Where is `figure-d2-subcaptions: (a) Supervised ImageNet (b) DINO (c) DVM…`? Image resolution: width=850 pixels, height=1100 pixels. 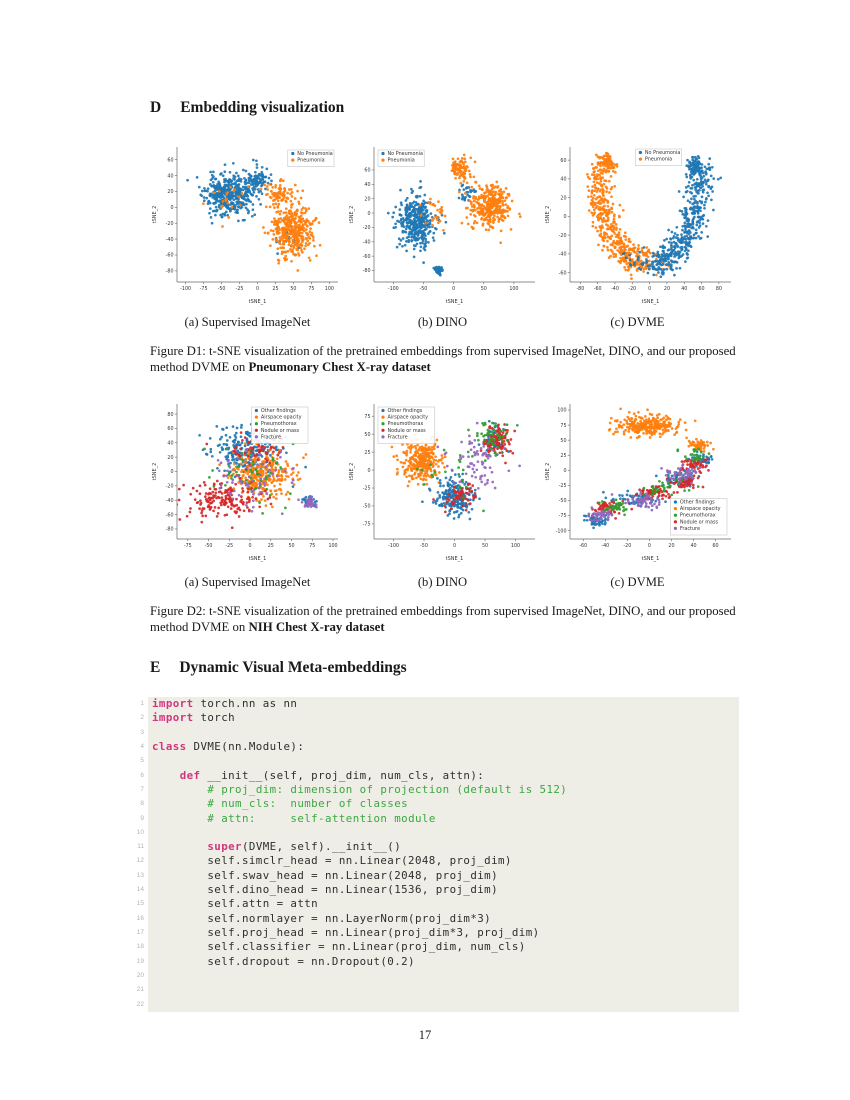
figure-d2-subcaptions: (a) Supervised ImageNet (b) DINO (c) DVM… is located at coordinates (443, 582).